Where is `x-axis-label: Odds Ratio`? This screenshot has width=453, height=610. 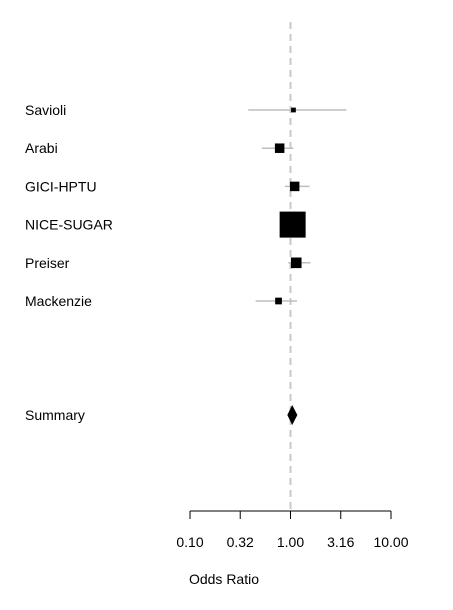
x-axis-label: Odds Ratio is located at coordinates (224, 579).